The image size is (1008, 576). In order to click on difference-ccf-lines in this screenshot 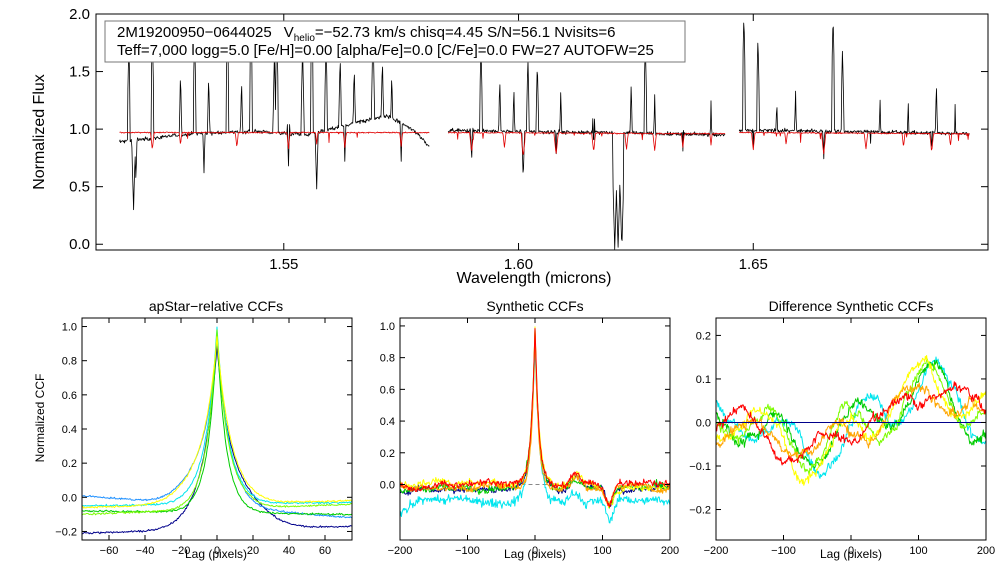, I will do `click(851, 420)`.